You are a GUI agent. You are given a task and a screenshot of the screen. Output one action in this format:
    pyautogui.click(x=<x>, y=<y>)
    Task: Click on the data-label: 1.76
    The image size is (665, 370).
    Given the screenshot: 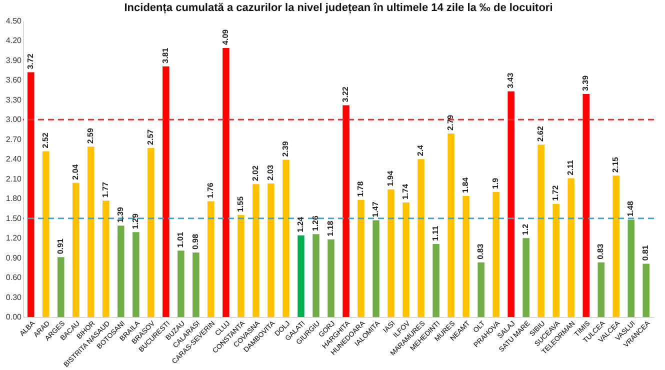 What is the action you would take?
    pyautogui.click(x=210, y=190)
    